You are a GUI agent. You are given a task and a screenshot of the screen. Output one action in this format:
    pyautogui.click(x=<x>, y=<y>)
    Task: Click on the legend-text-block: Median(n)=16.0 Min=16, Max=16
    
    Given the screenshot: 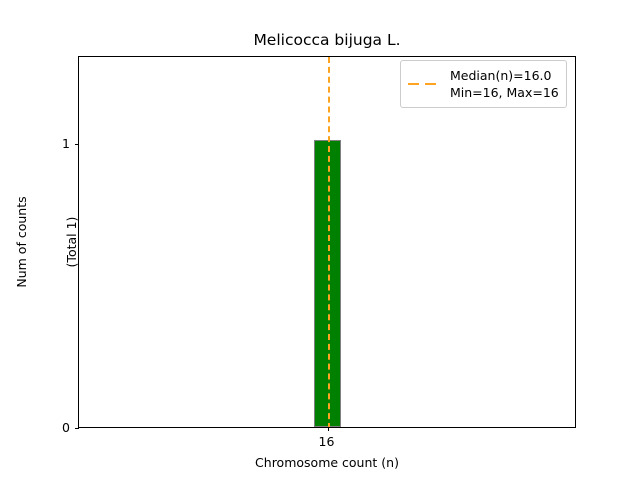 What is the action you would take?
    pyautogui.click(x=504, y=84)
    